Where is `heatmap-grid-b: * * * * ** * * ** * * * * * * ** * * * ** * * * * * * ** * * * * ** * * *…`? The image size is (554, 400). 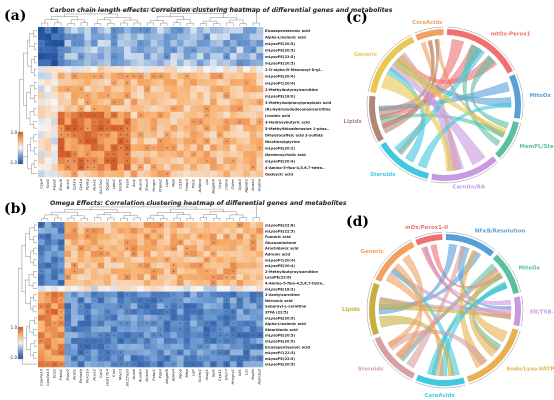 heatmap-grid-b: * * * * ** * * ** * * * * * * ** * * * ** * * * * * * ** * * * * ** * * *… is located at coordinates (151, 295).